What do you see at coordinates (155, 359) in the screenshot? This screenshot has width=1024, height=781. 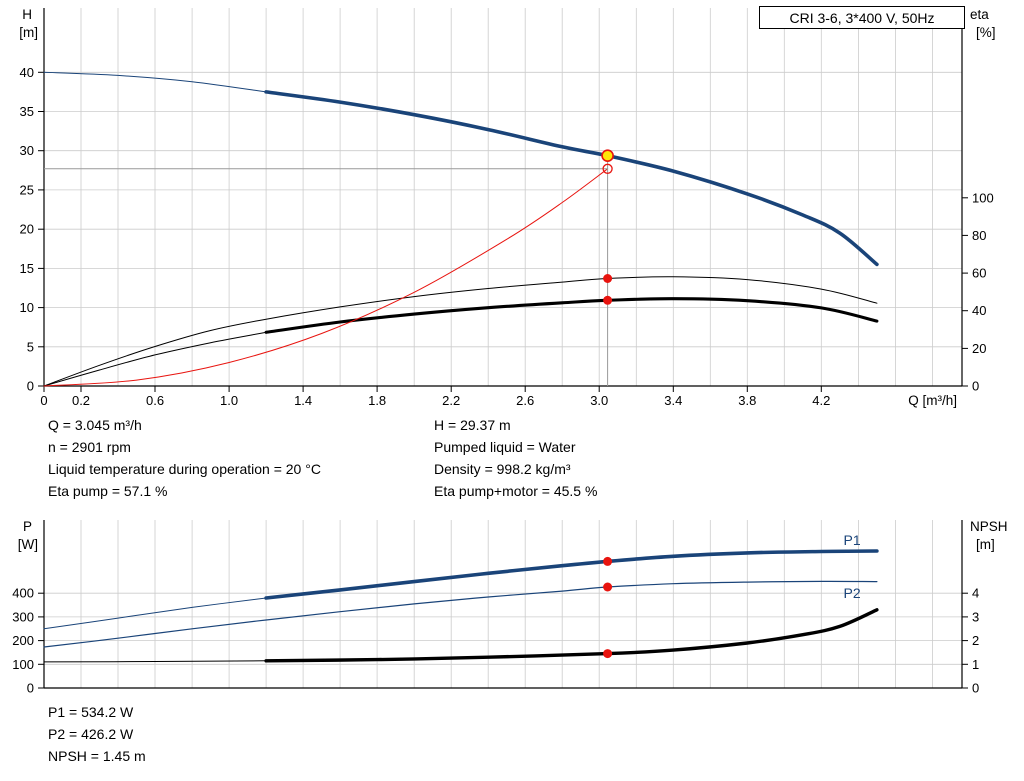 I see `eta-pump-motor-curve-extension` at bounding box center [155, 359].